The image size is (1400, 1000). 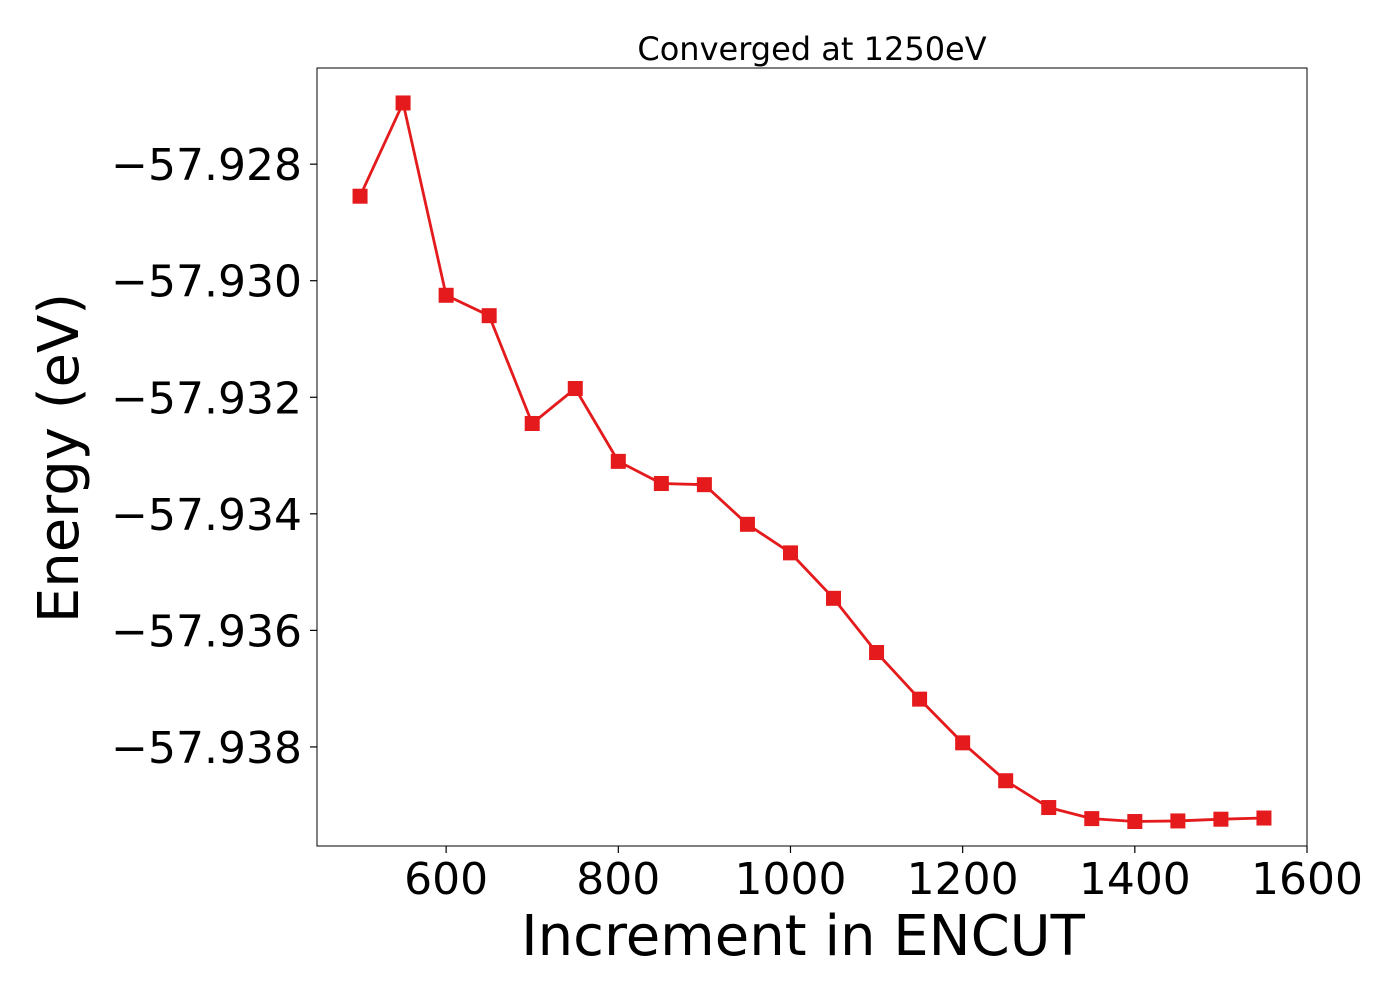 What do you see at coordinates (206, 515) in the screenshot?
I see `y-tick-label: −57.934` at bounding box center [206, 515].